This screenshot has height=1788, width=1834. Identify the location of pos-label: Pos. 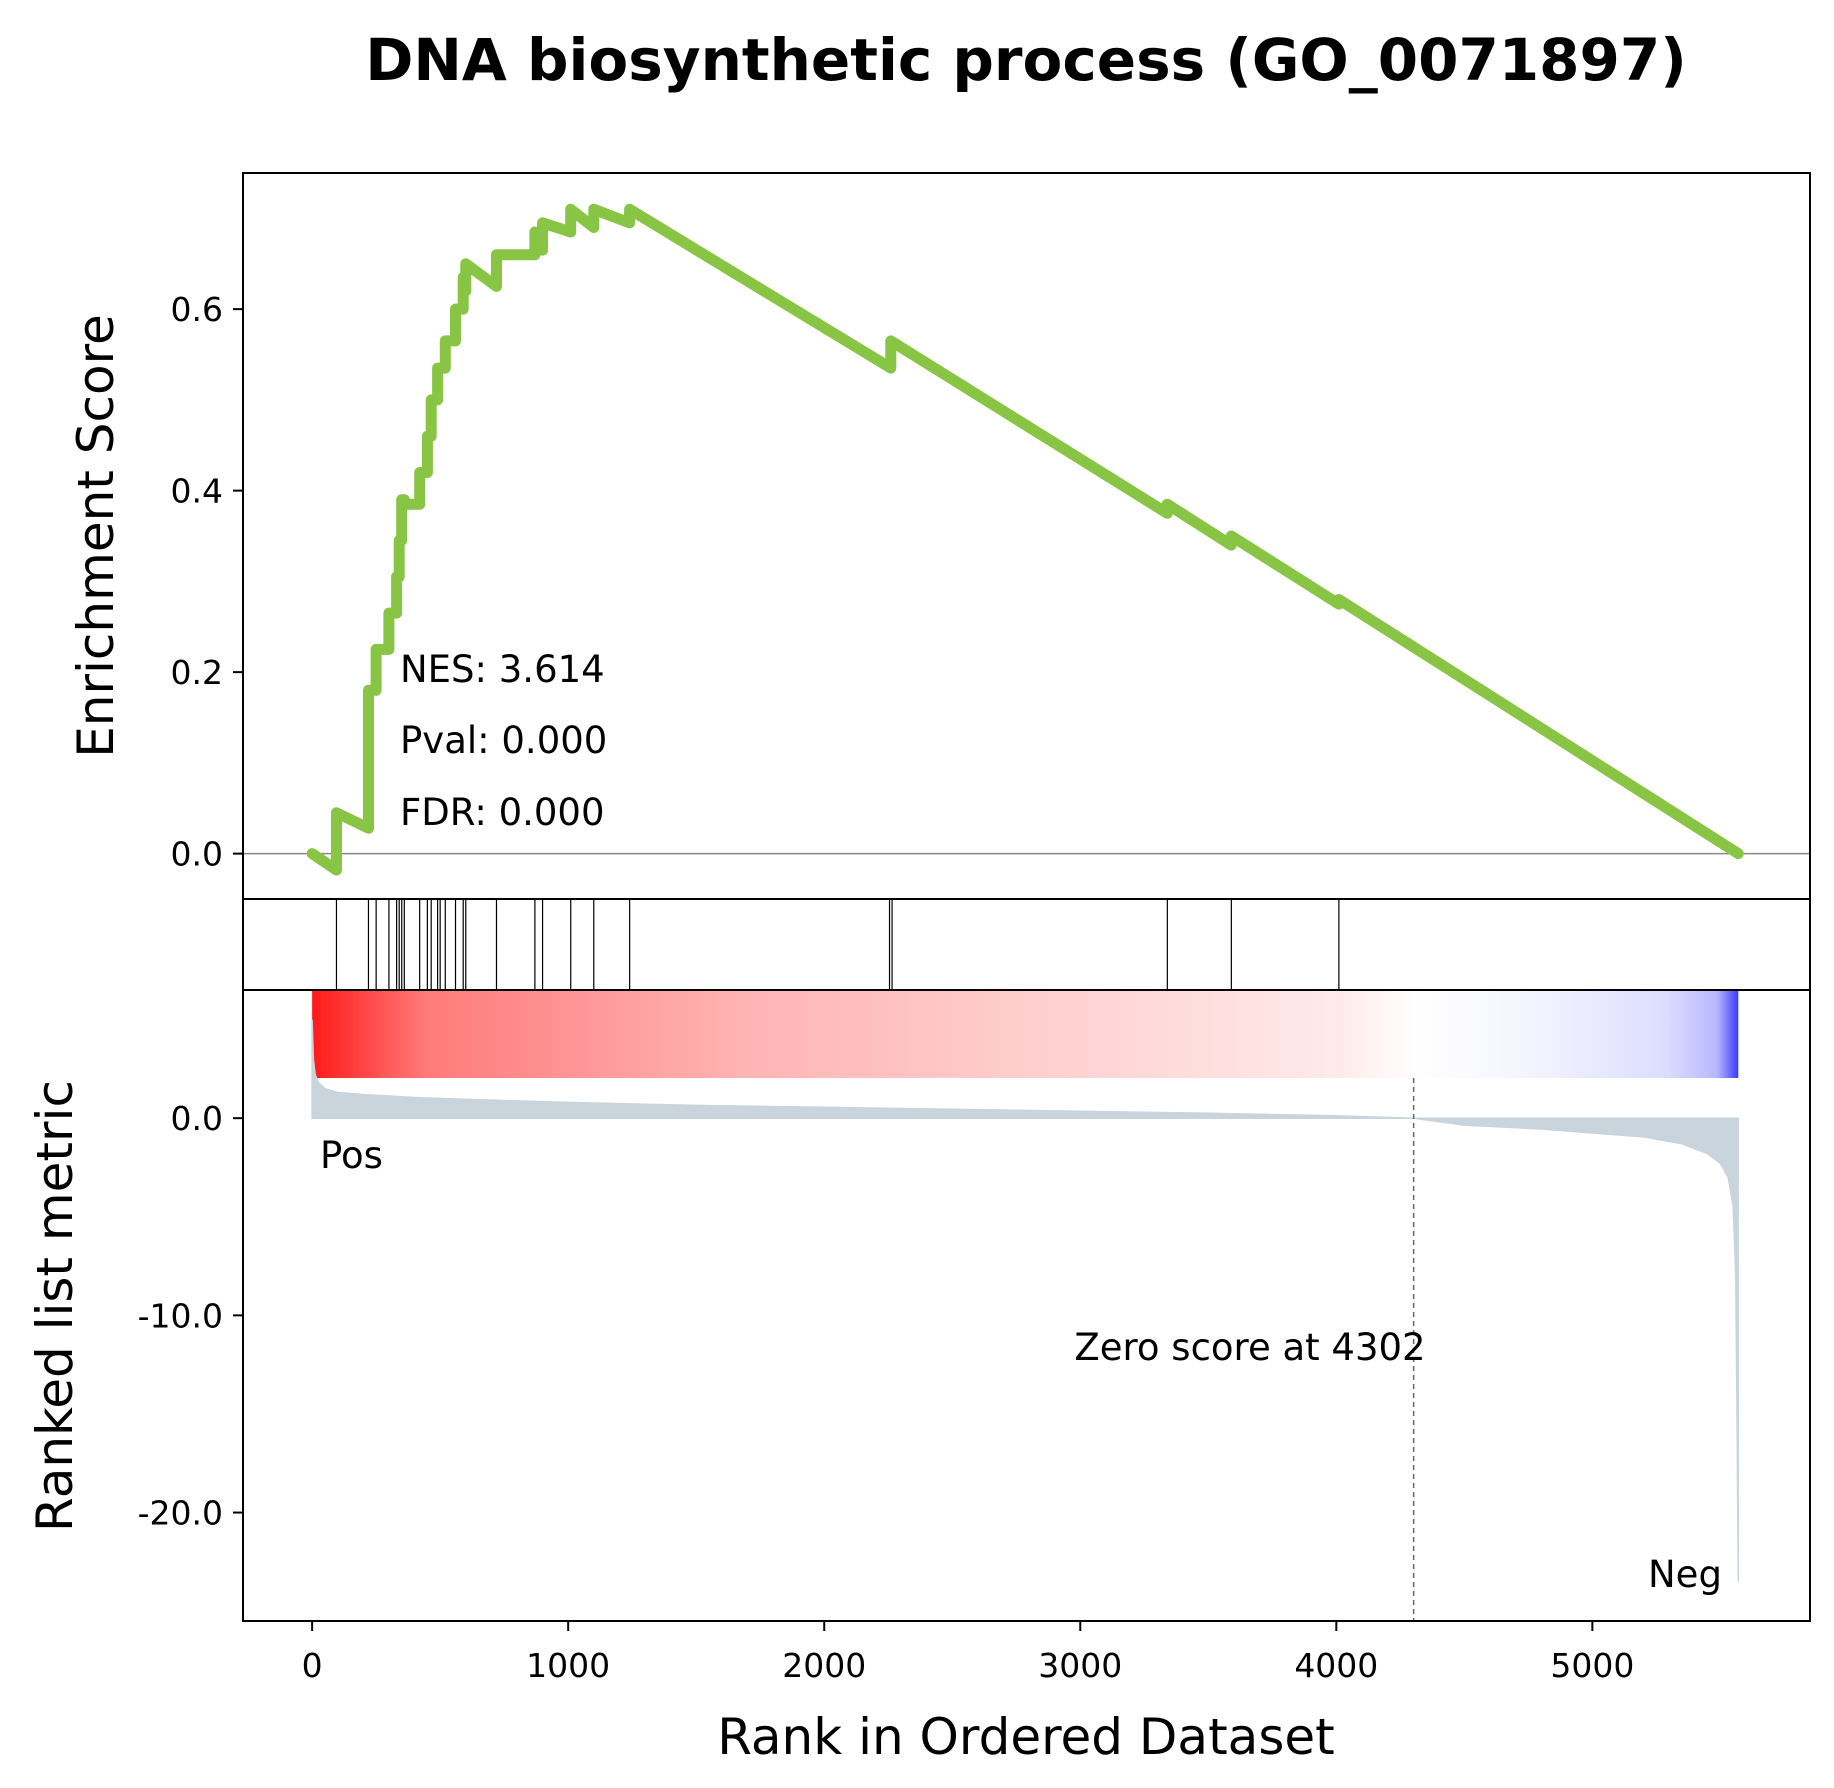
(351, 1155).